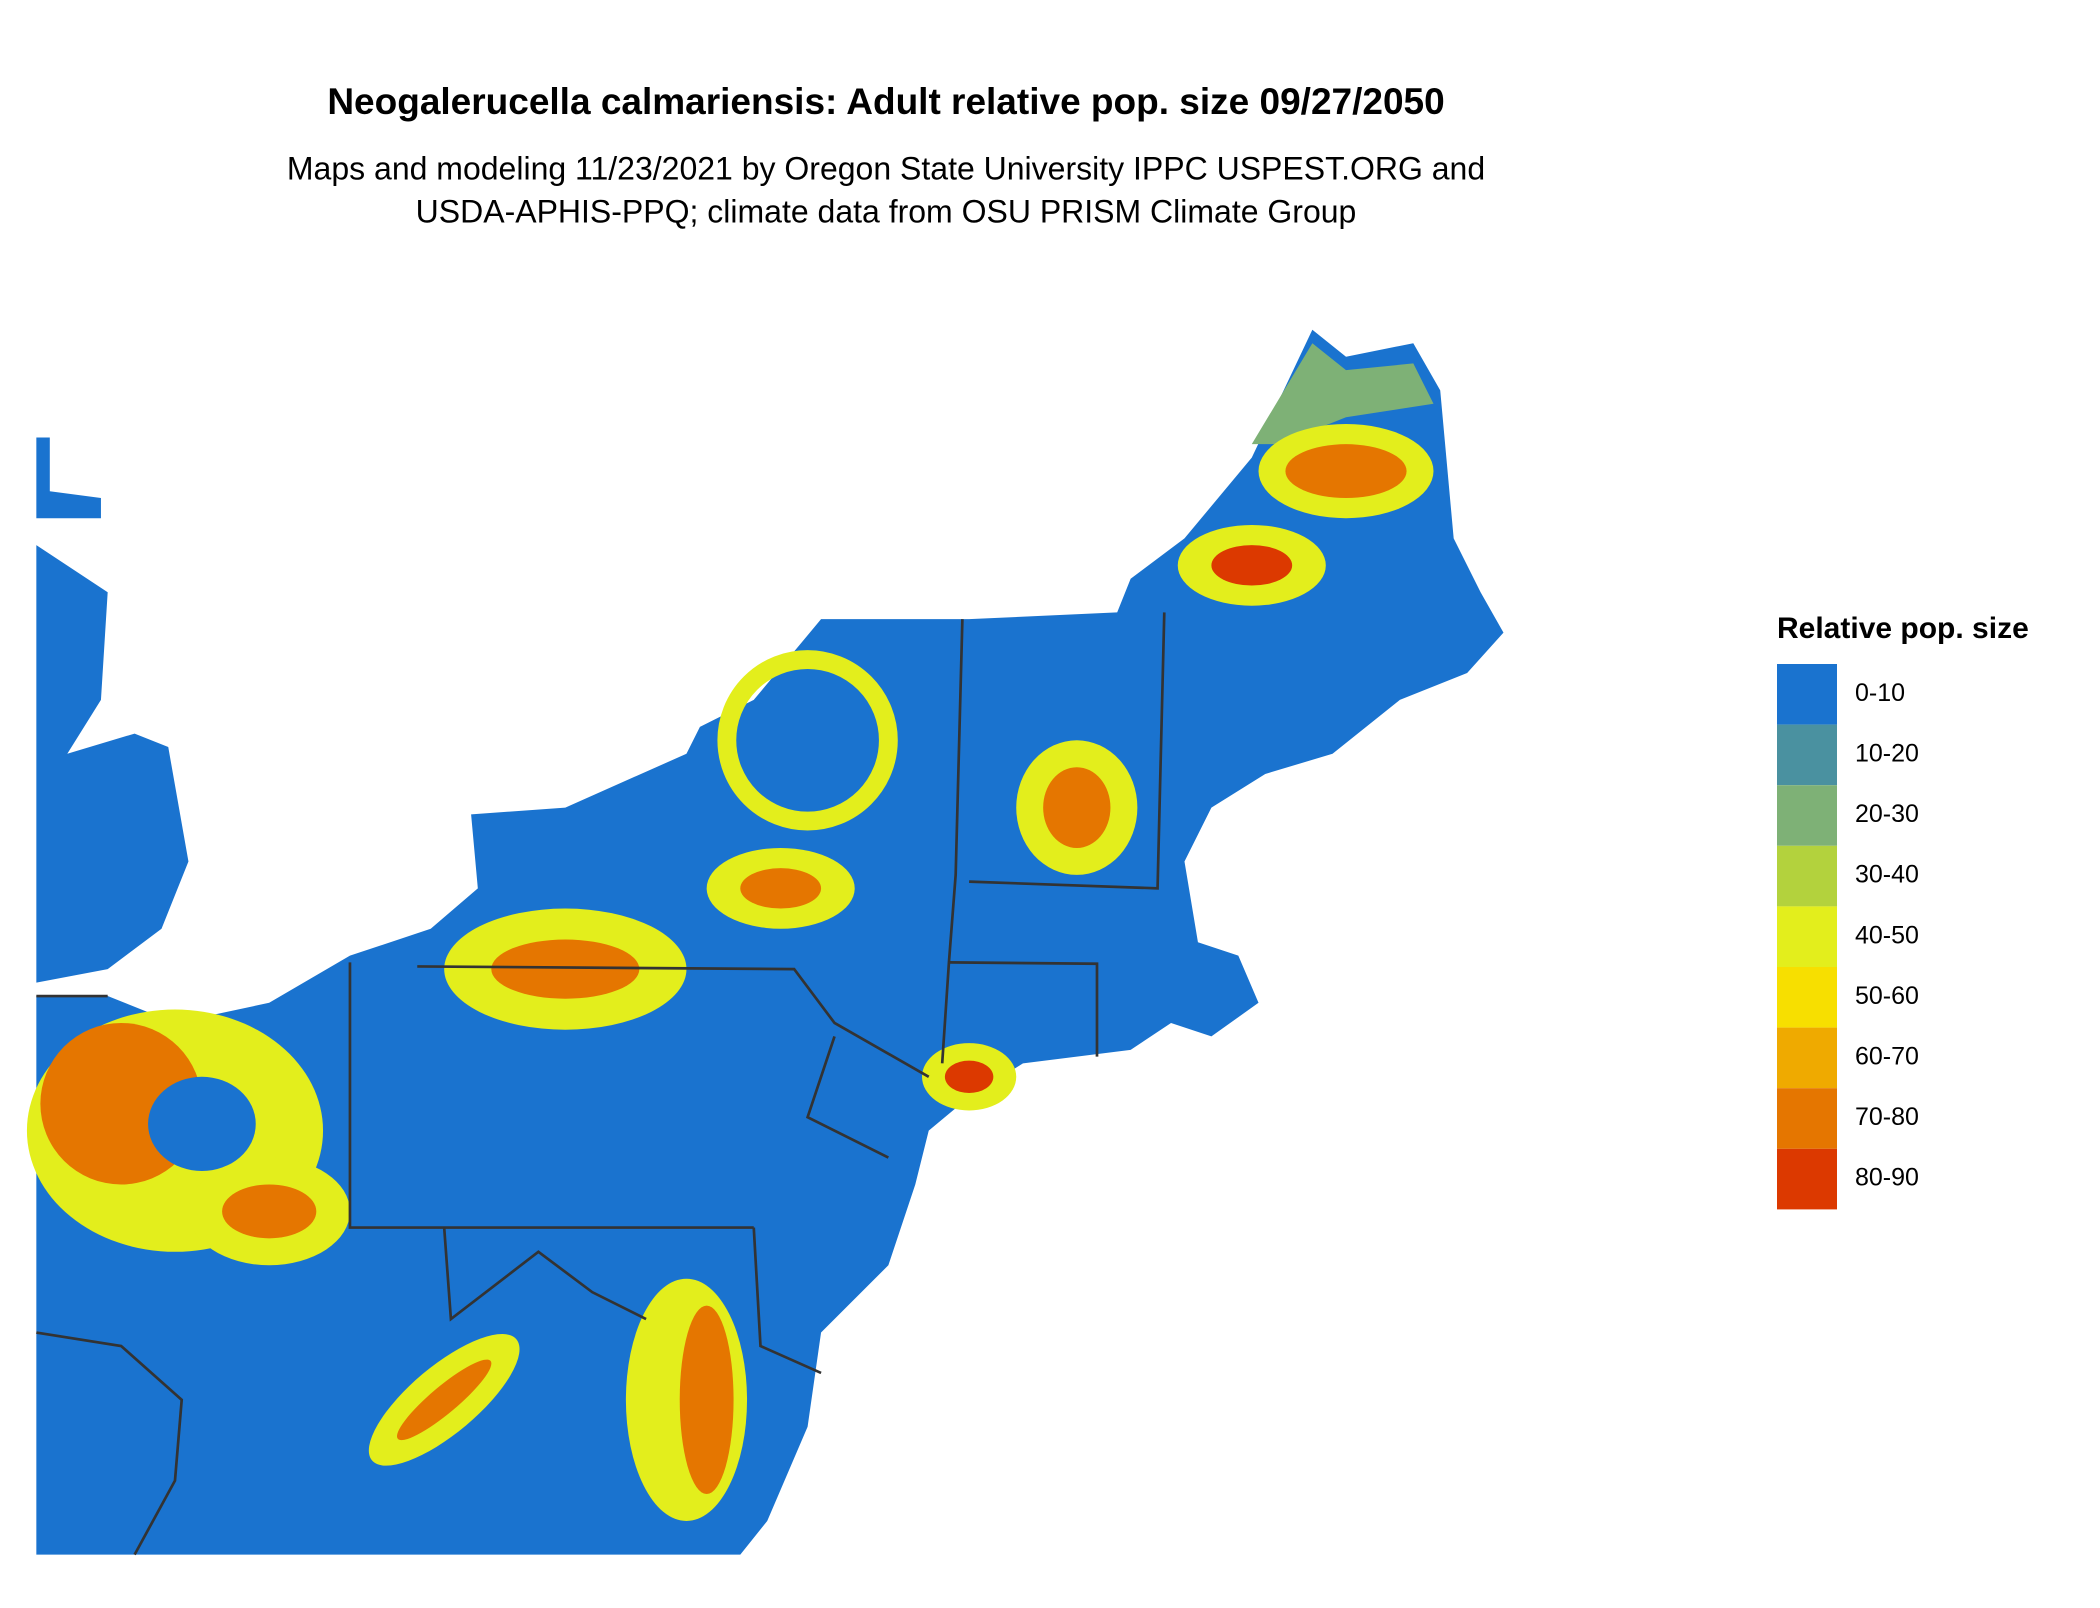 This screenshot has width=2100, height=1608. What do you see at coordinates (1887, 754) in the screenshot?
I see `legend-label: 10-20` at bounding box center [1887, 754].